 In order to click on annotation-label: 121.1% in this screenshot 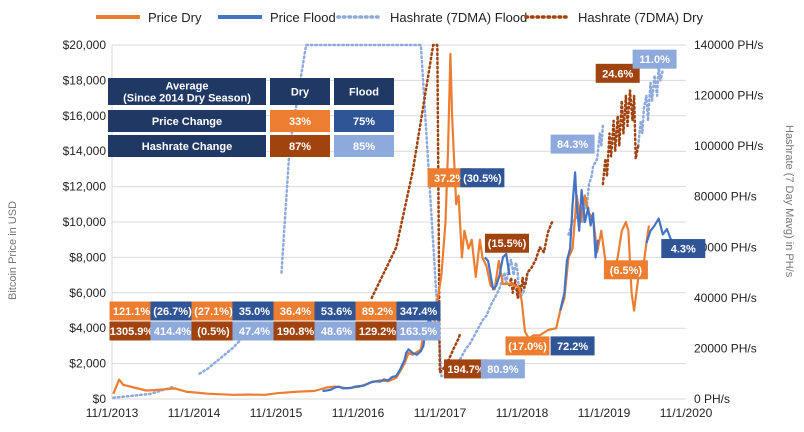, I will do `click(132, 312)`.